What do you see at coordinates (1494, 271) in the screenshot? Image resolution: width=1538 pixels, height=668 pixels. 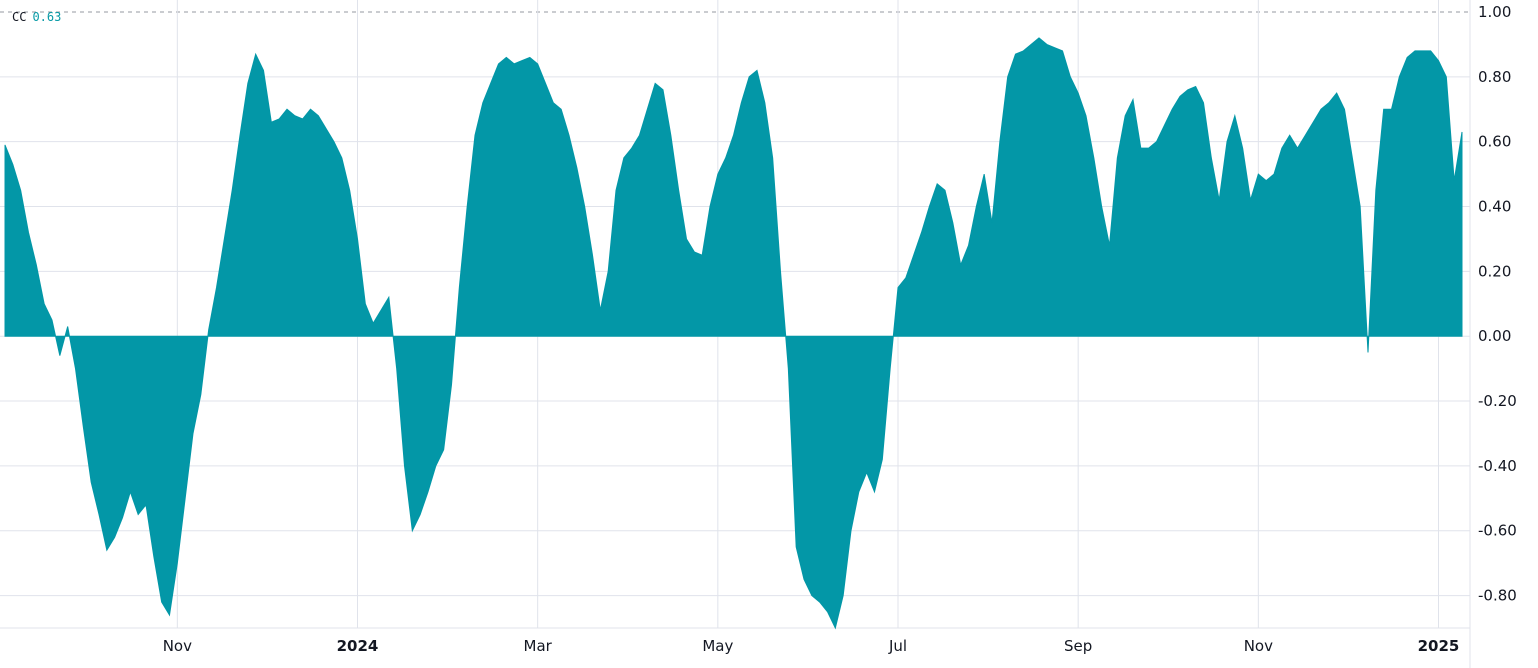 I see `y-tick-label: 0.20` at bounding box center [1494, 271].